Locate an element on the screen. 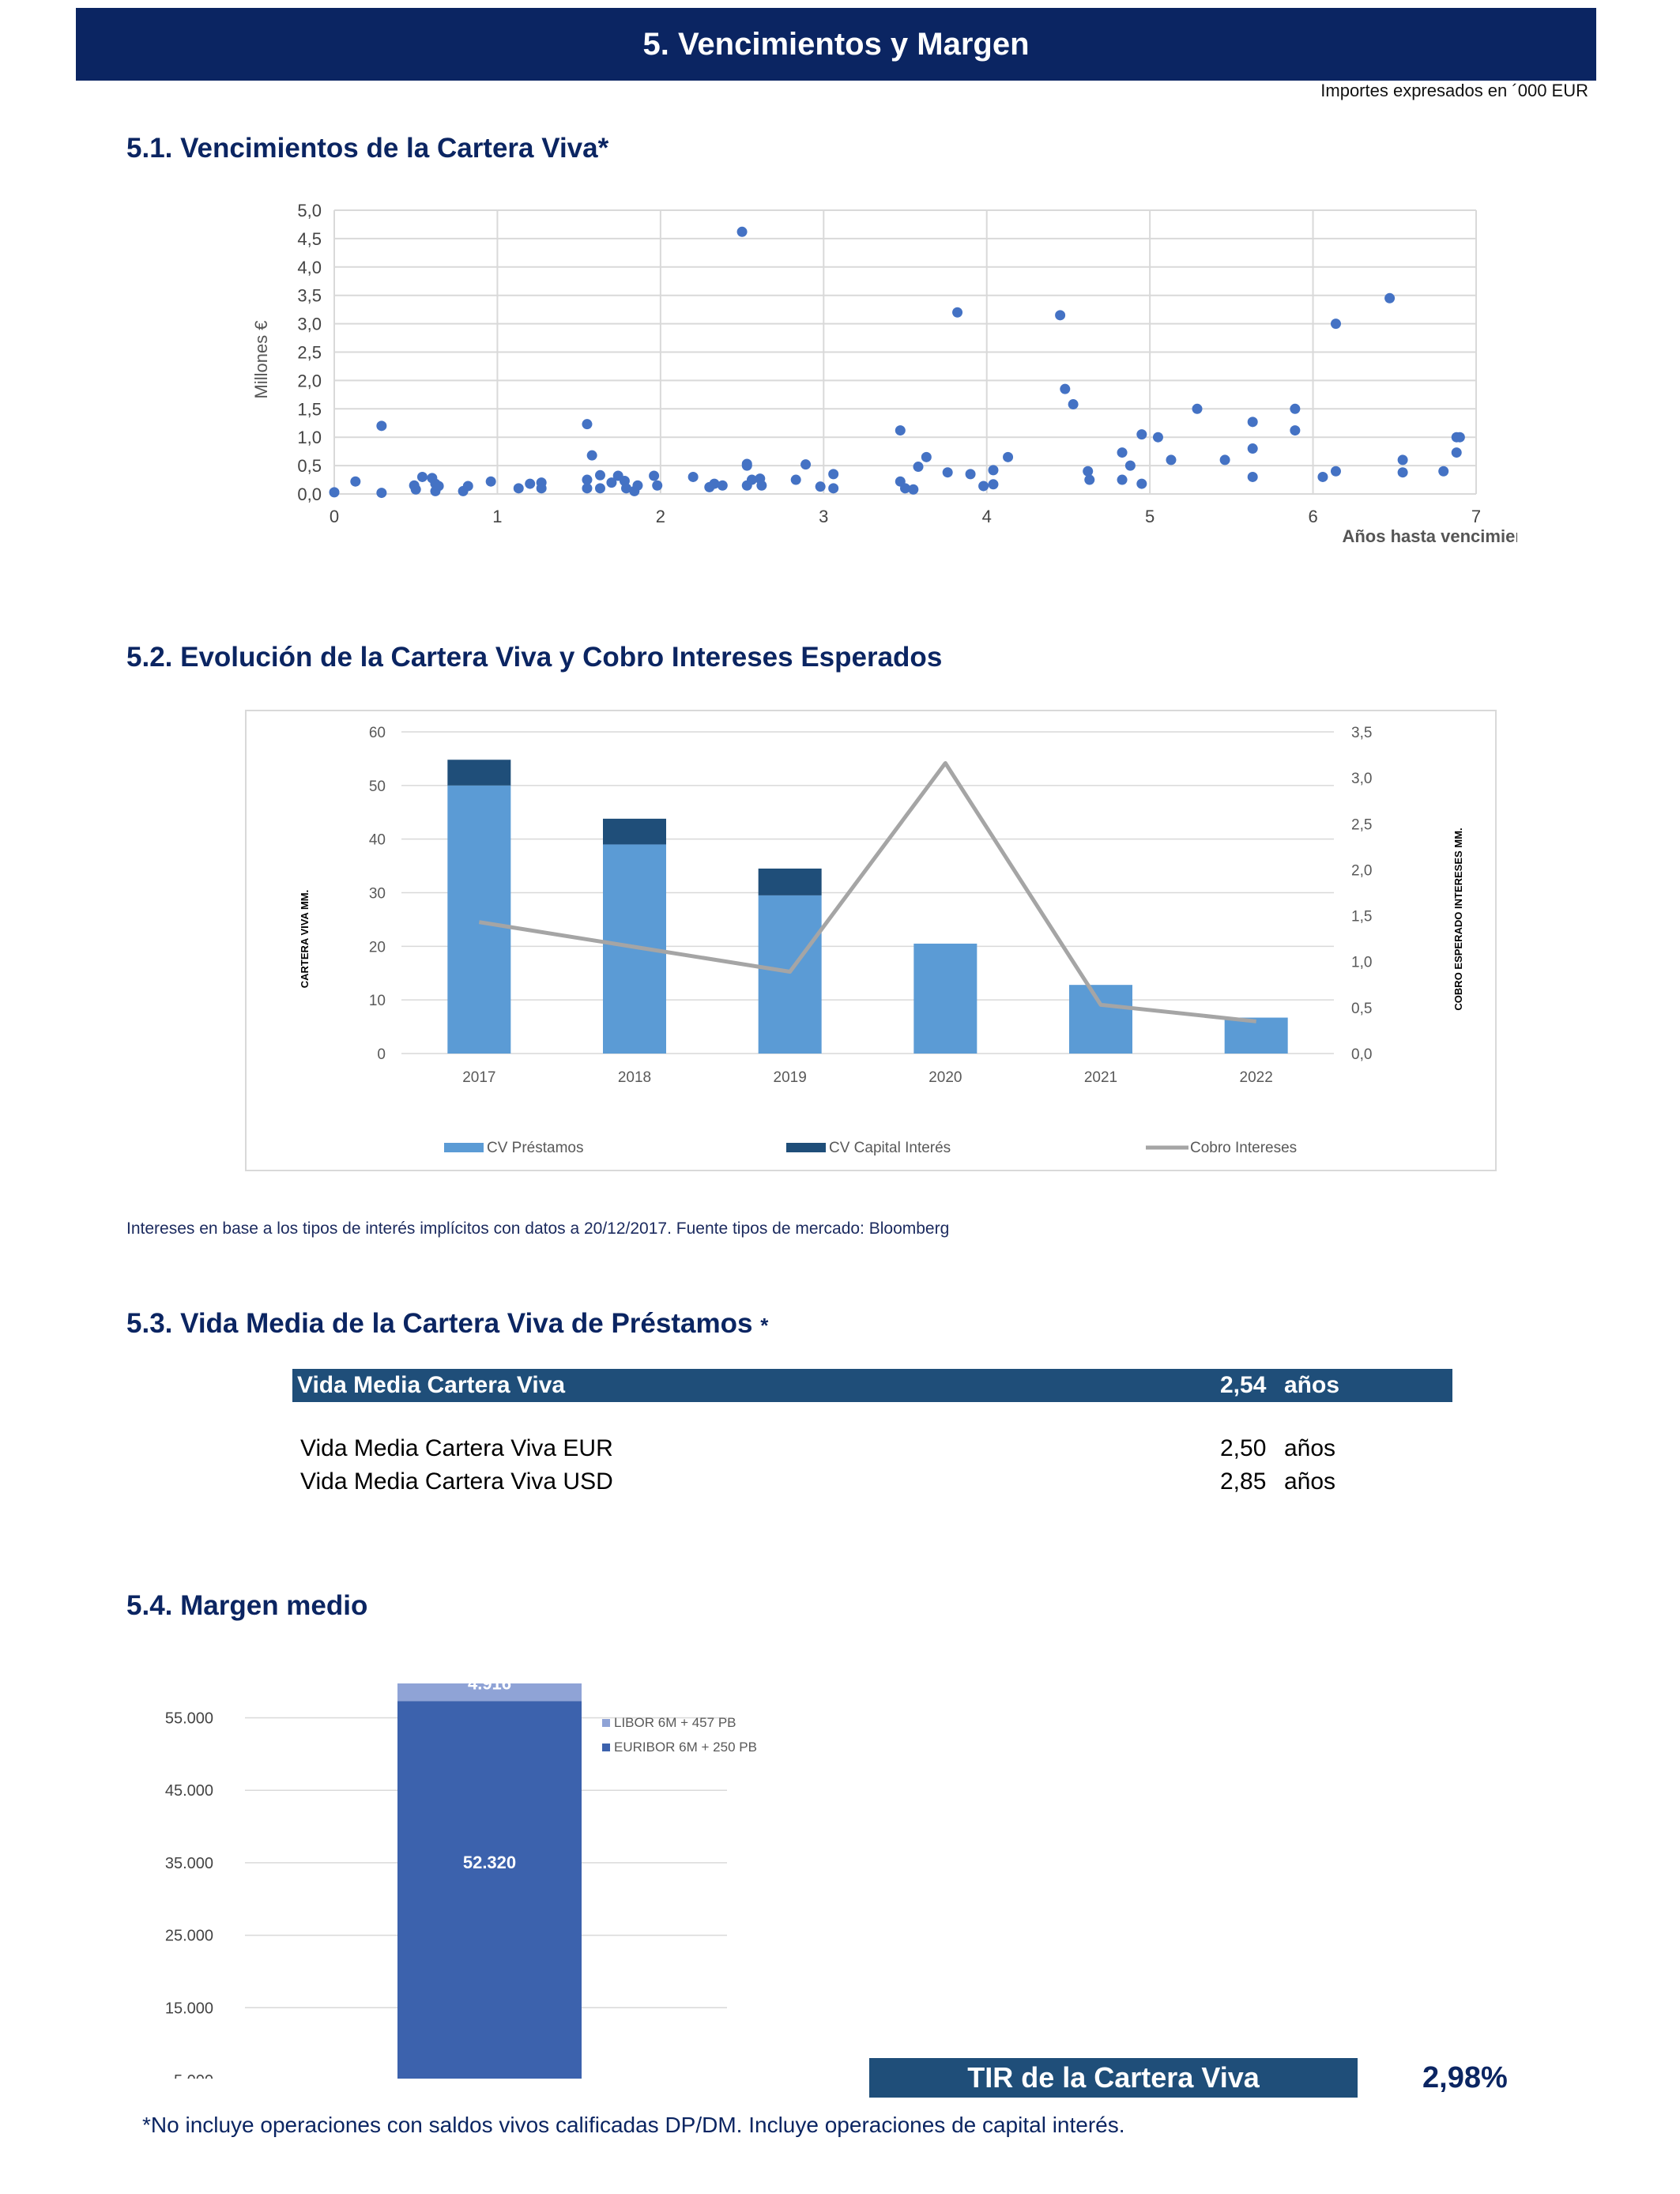  scatter-y-tick: 0,0 is located at coordinates (309, 494).